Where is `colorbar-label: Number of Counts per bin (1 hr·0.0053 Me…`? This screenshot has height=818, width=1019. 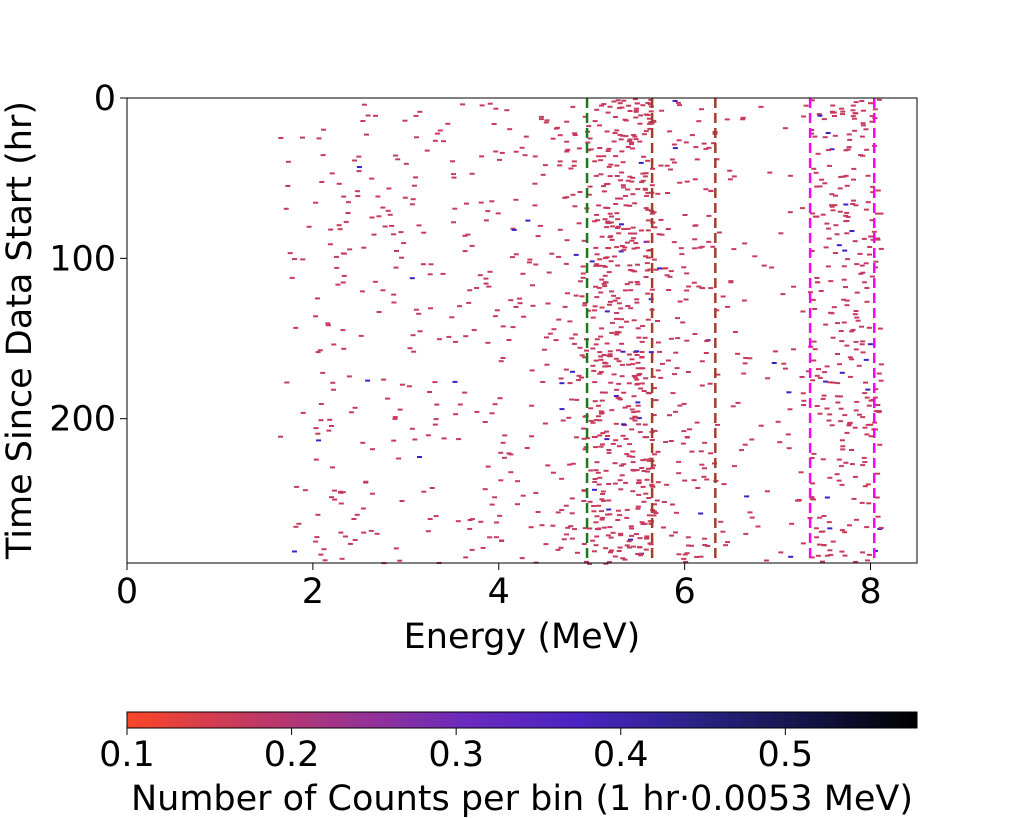 colorbar-label: Number of Counts per bin (1 hr·0.0053 Me… is located at coordinates (522, 798).